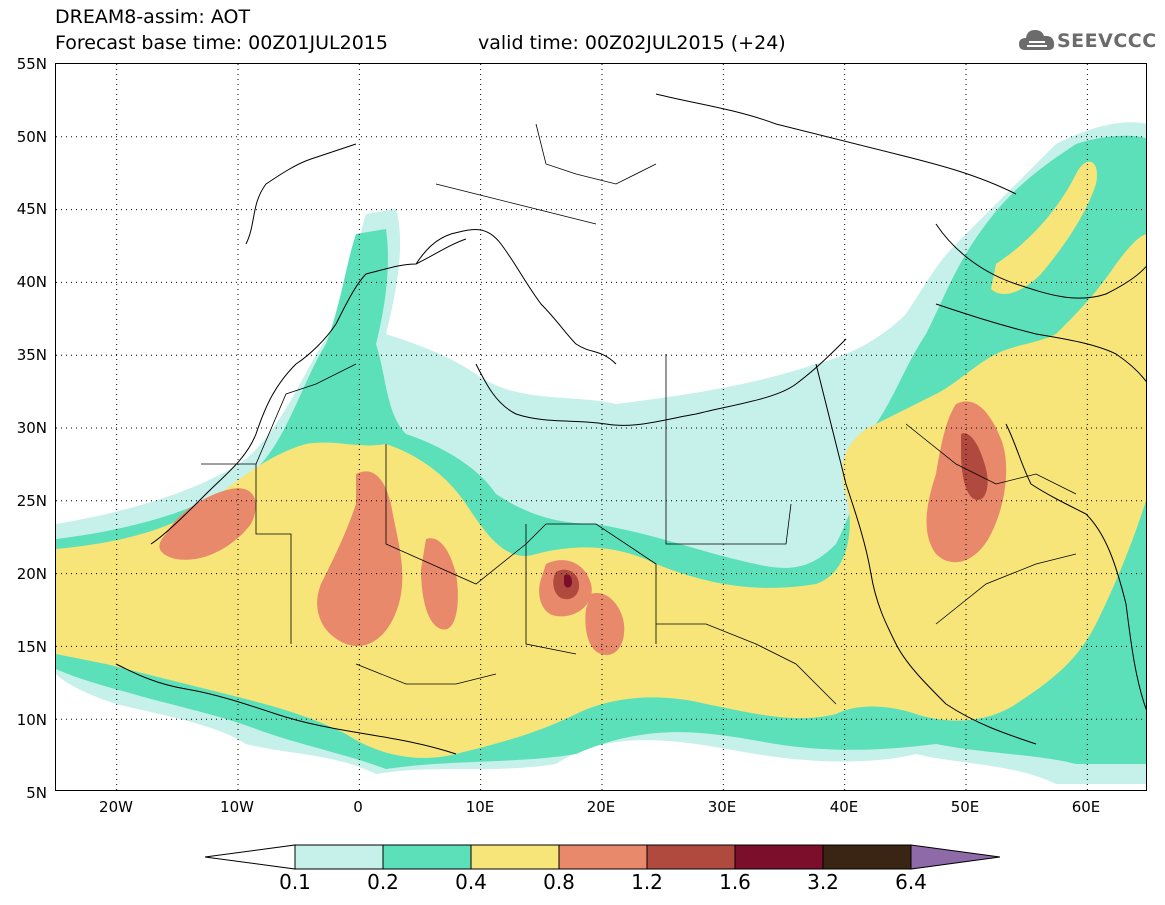 The height and width of the screenshot is (905, 1165). I want to click on lon-label-20e: 20E, so click(601, 807).